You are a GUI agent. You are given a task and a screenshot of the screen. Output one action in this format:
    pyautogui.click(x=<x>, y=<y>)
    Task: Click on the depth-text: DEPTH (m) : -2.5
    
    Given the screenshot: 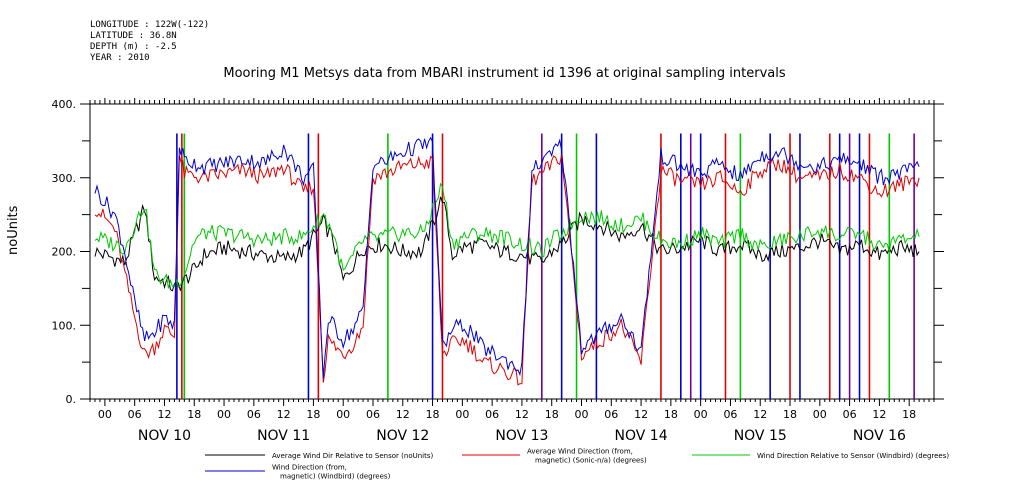 What is the action you would take?
    pyautogui.click(x=133, y=47)
    